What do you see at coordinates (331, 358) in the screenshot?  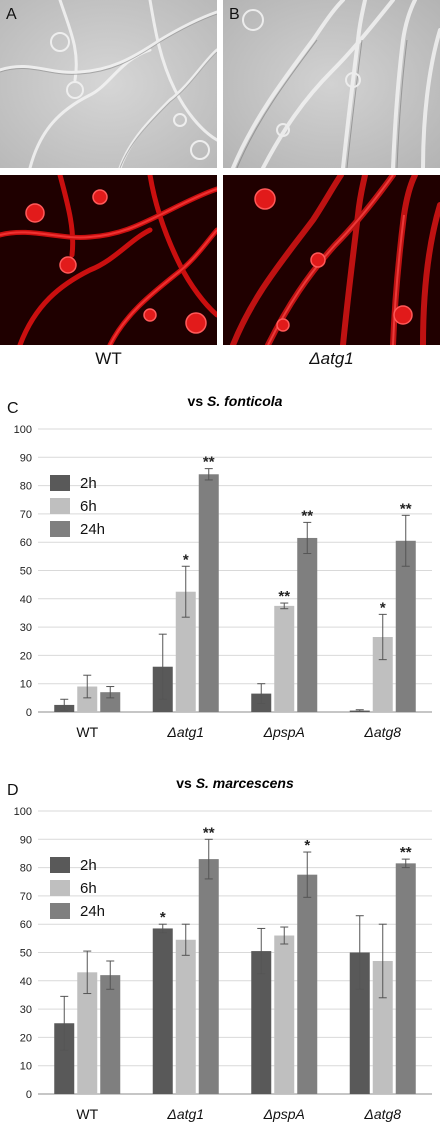 I see `caption-atg1: Δatg1` at bounding box center [331, 358].